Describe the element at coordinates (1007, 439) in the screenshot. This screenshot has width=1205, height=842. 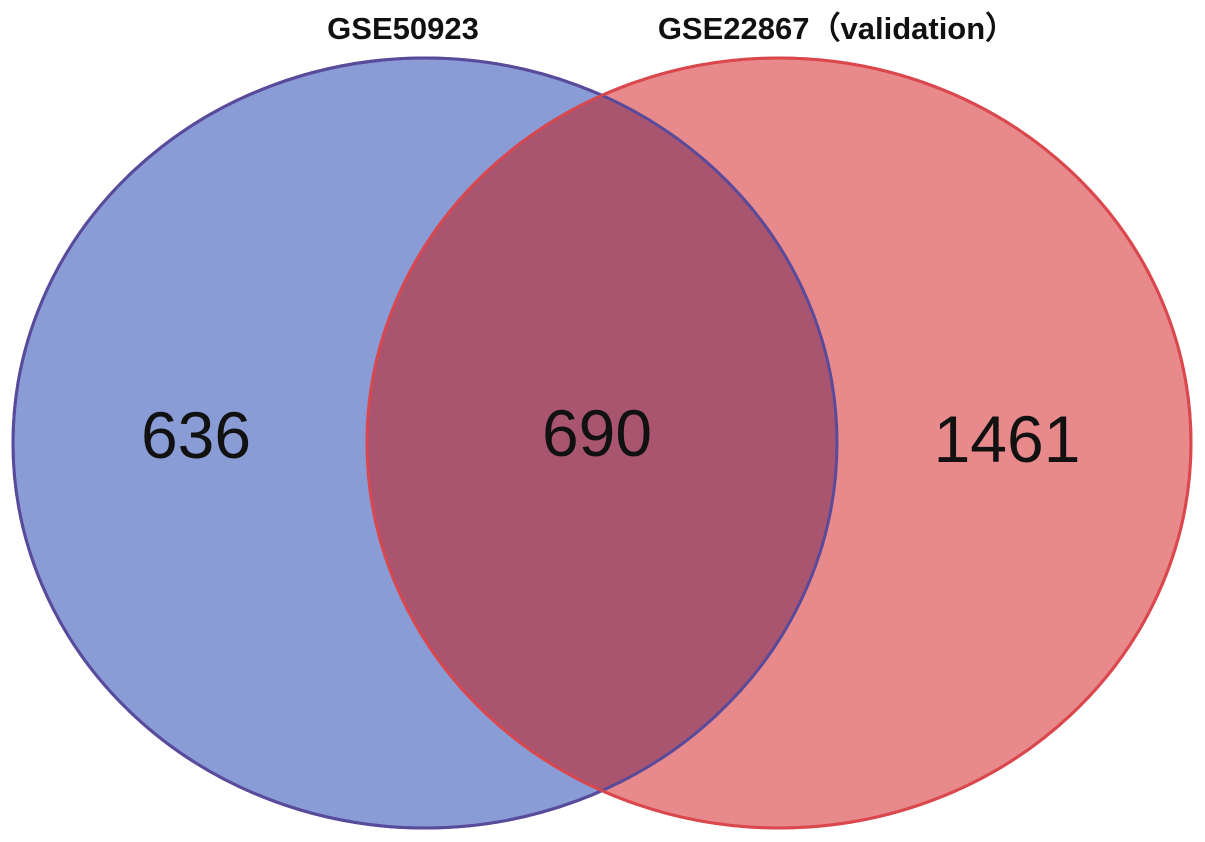
I see `count-right-only: 1461` at that location.